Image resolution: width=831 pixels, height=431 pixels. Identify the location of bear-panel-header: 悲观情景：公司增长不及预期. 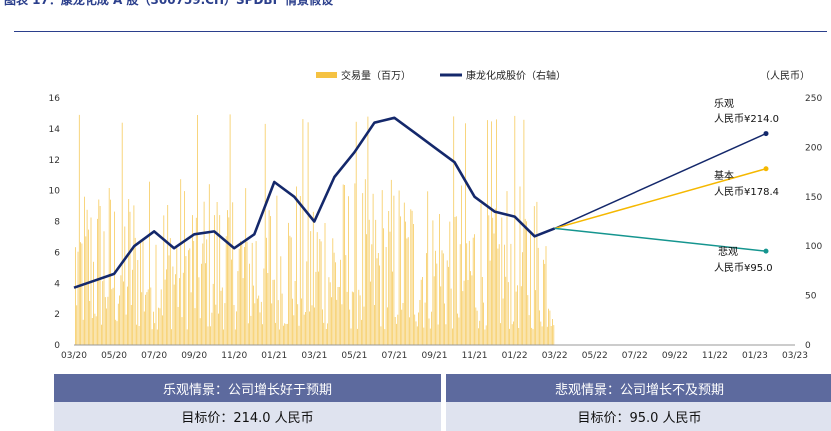
(638, 388).